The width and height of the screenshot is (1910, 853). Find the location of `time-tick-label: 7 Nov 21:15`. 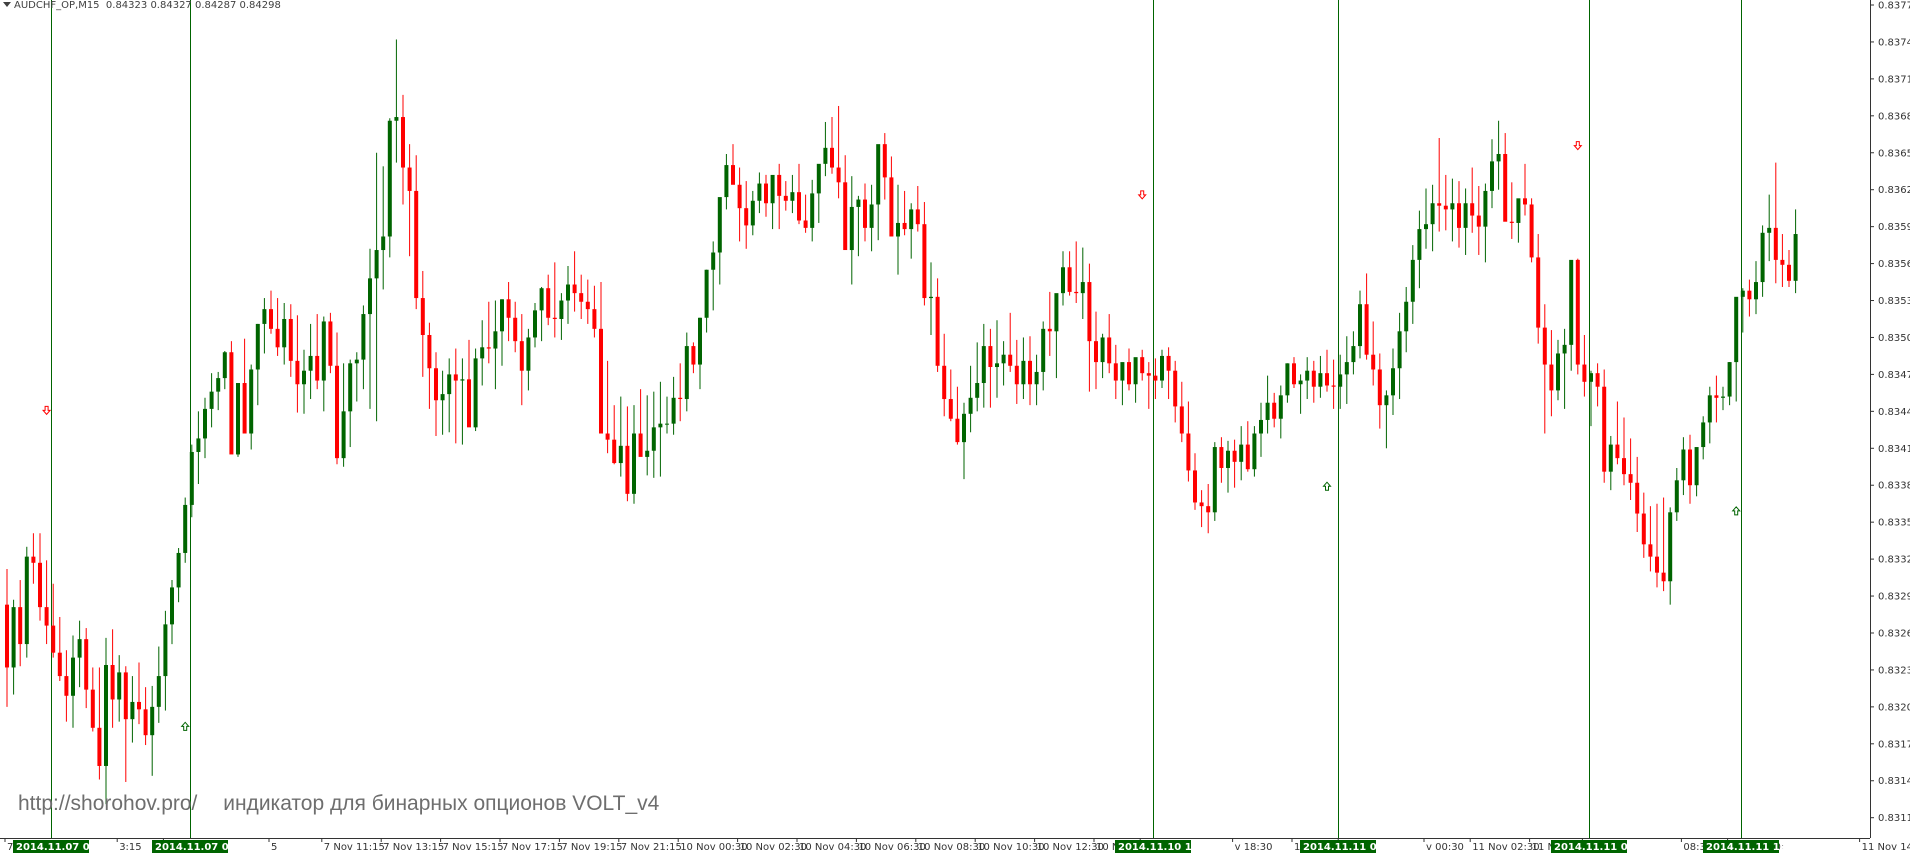

time-tick-label: 7 Nov 21:15 is located at coordinates (651, 847).